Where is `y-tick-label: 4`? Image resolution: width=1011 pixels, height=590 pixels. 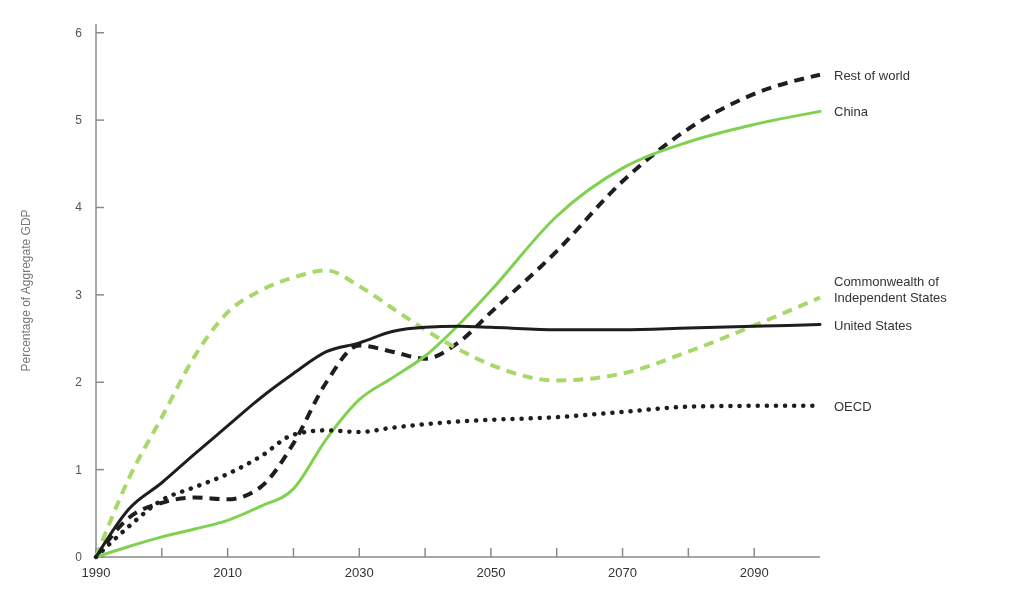 y-tick-label: 4 is located at coordinates (79, 207).